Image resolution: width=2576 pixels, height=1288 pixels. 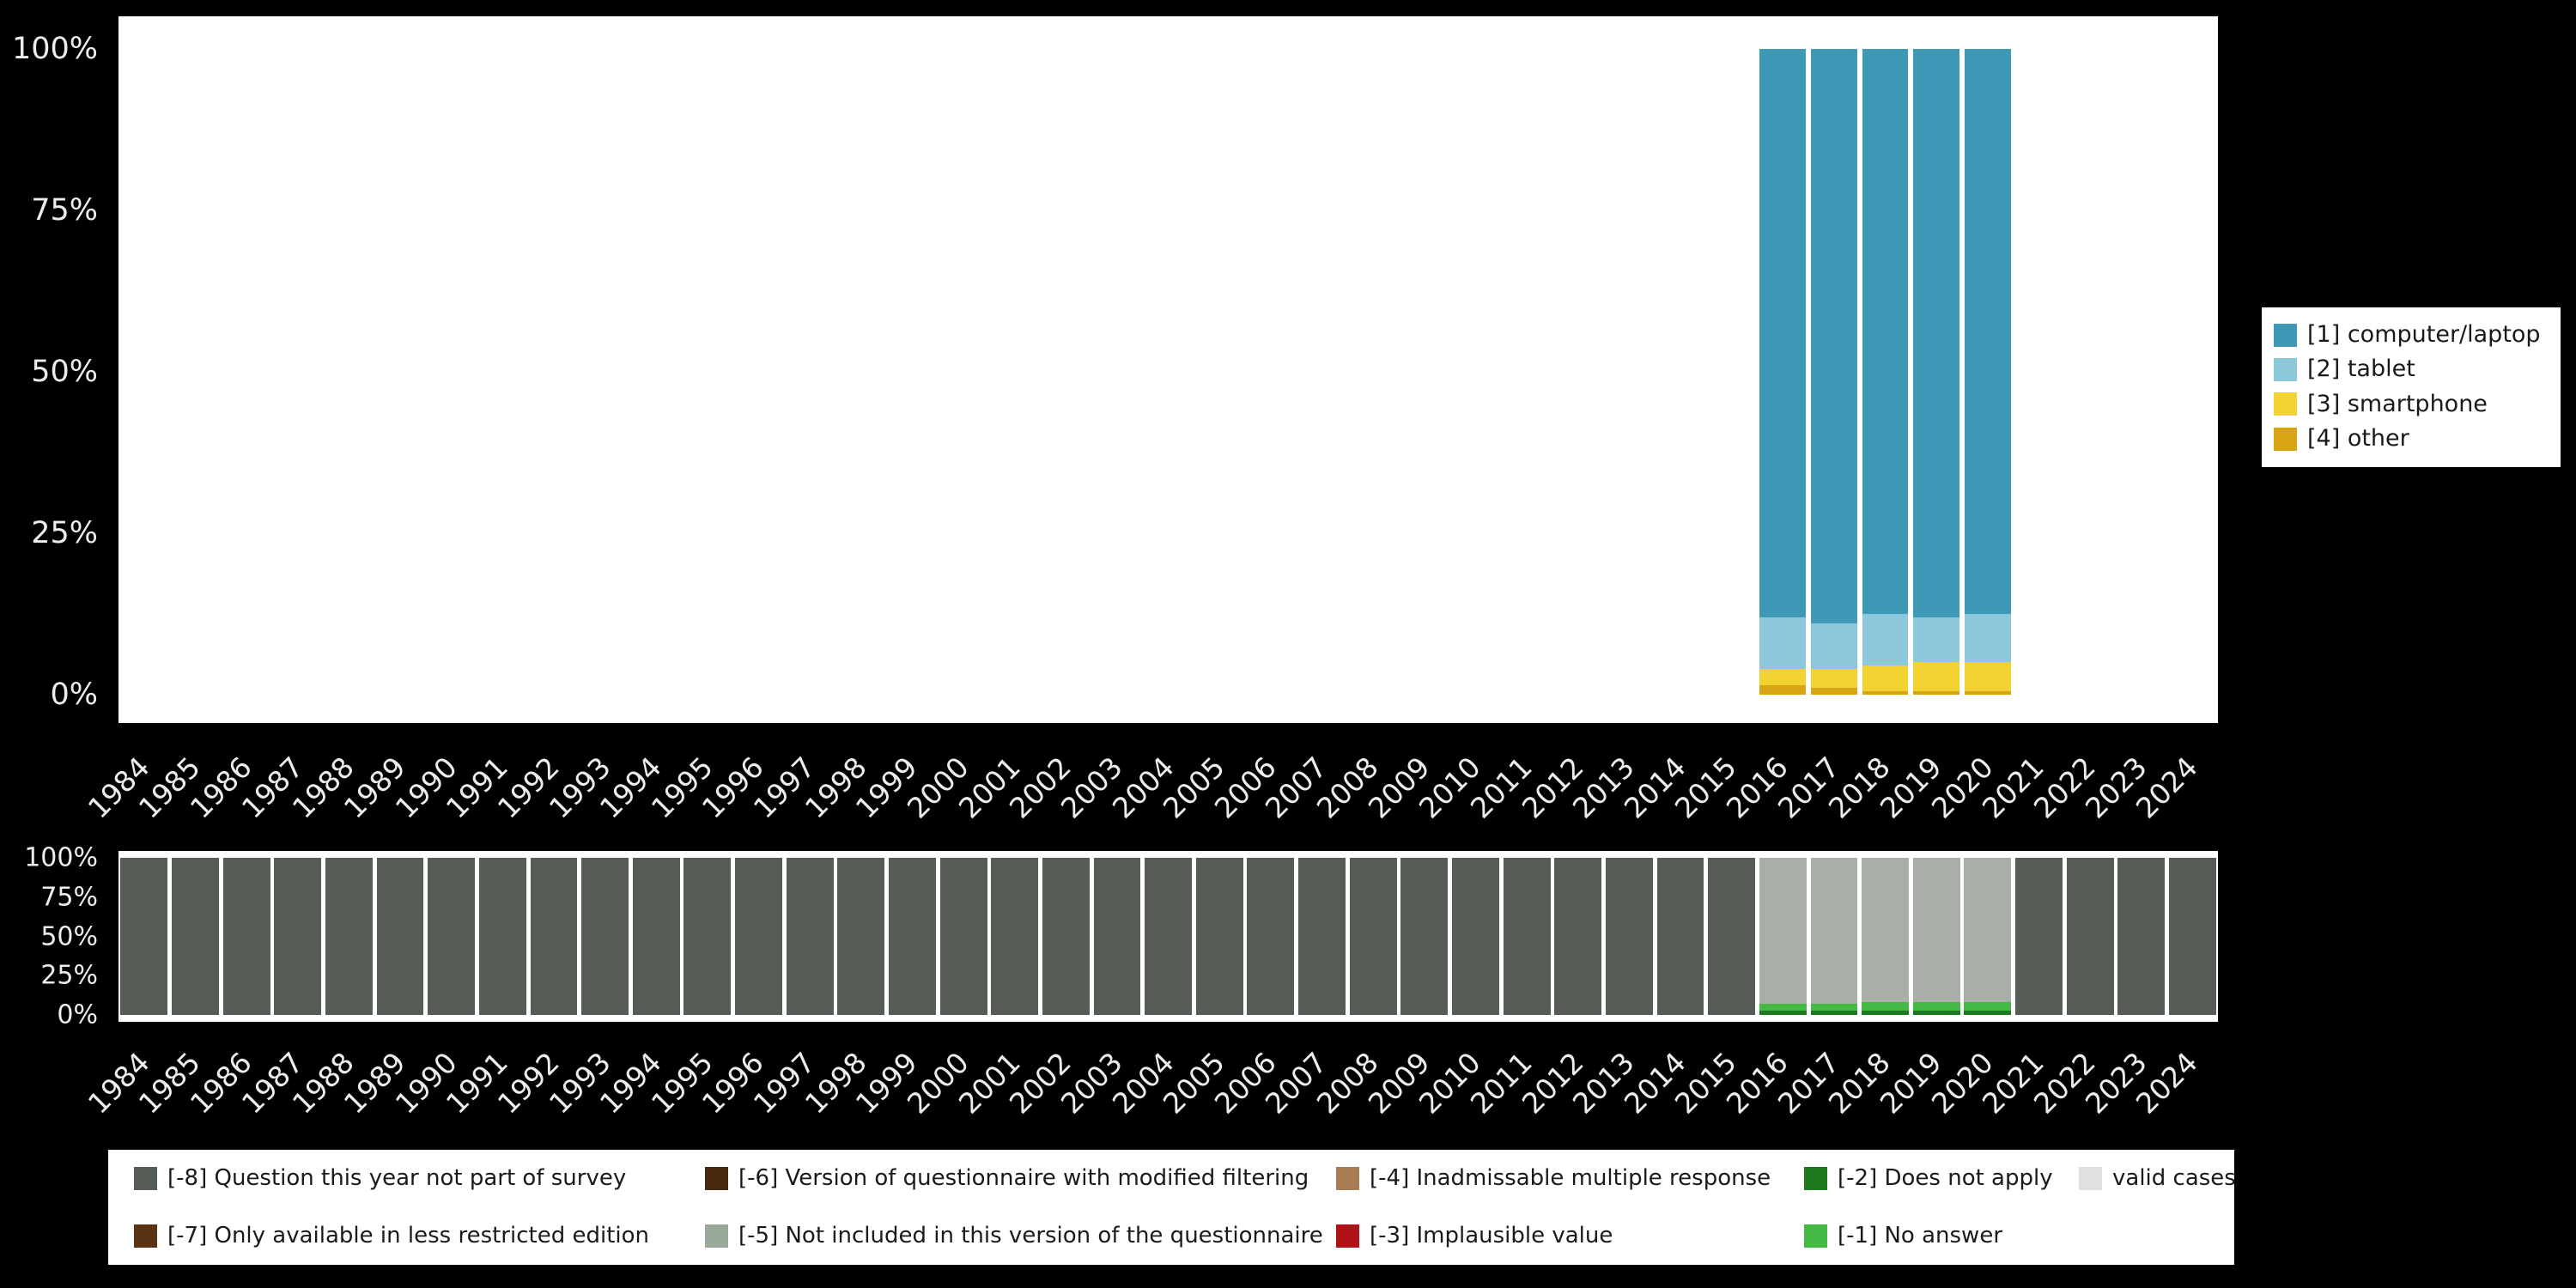 I want to click on bar-bottom-2009, so click(x=1425, y=936).